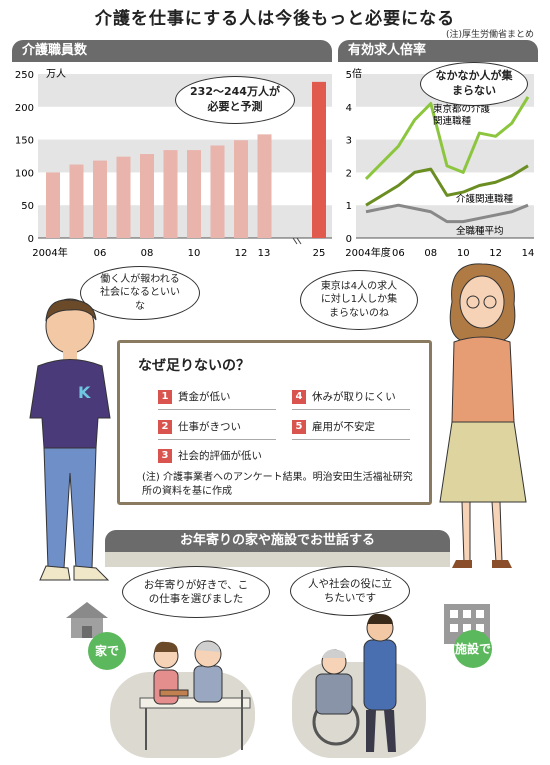 This screenshot has width=550, height=765. Describe the element at coordinates (24, 141) in the screenshot. I see `y-tick-label: 150` at that location.